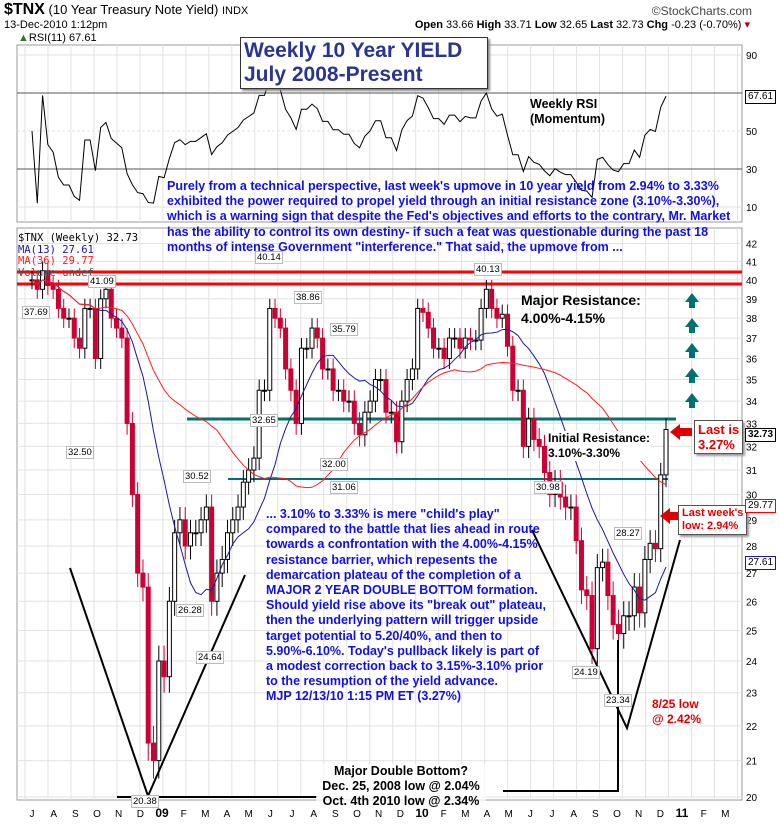  Describe the element at coordinates (752, 245) in the screenshot. I see `y-tick-label: 42` at that location.